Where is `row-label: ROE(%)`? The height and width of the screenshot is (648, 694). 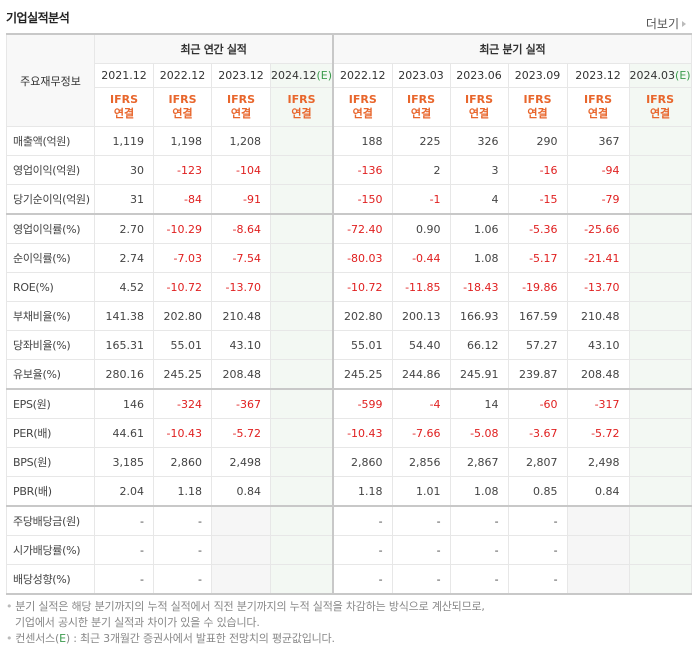 row-label: ROE(%) is located at coordinates (50, 287).